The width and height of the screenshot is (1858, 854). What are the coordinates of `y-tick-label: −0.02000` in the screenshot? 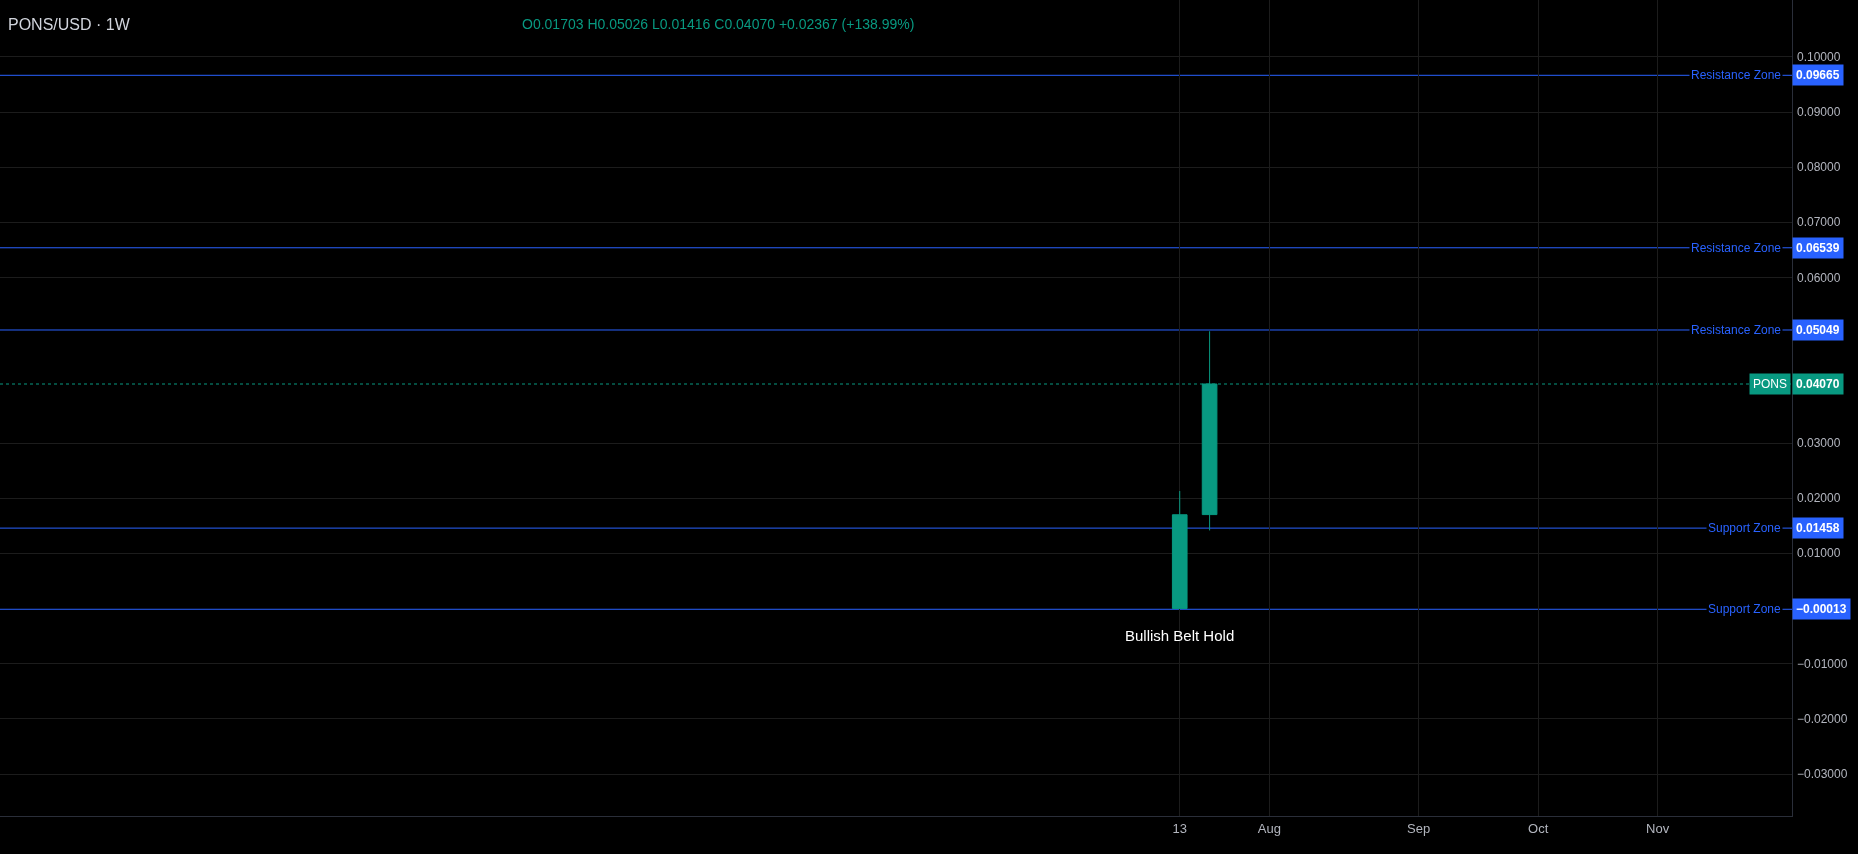 It's located at (1822, 719).